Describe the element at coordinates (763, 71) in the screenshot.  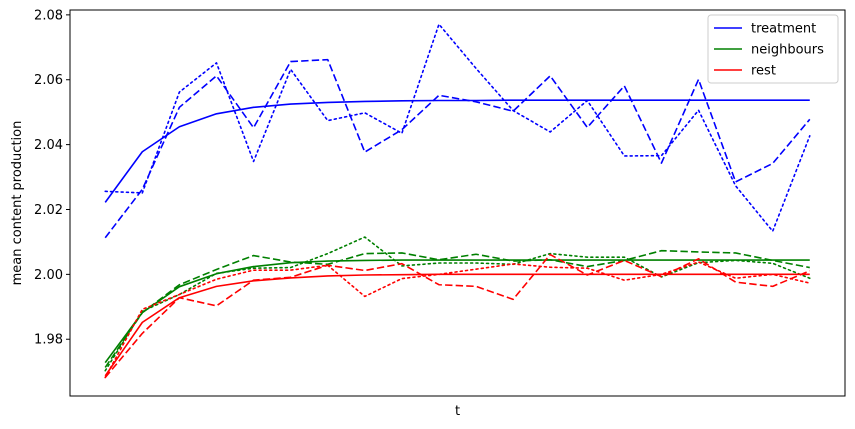
I see `legend-label-rest: rest` at that location.